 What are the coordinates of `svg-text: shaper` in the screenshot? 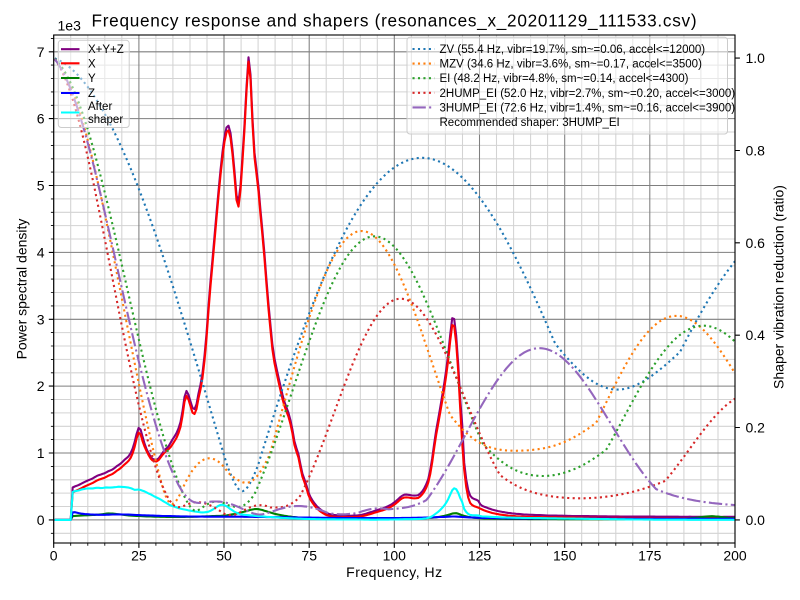 It's located at (105, 120).